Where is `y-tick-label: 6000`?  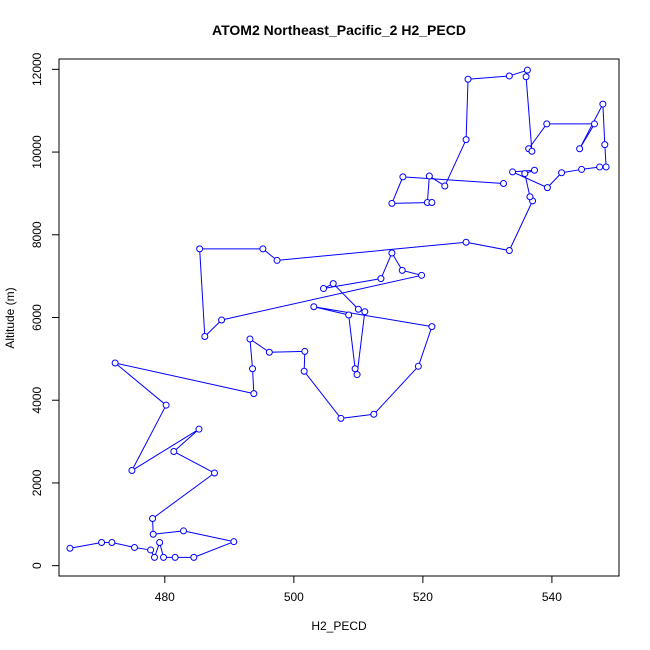 y-tick-label: 6000 is located at coordinates (37, 317).